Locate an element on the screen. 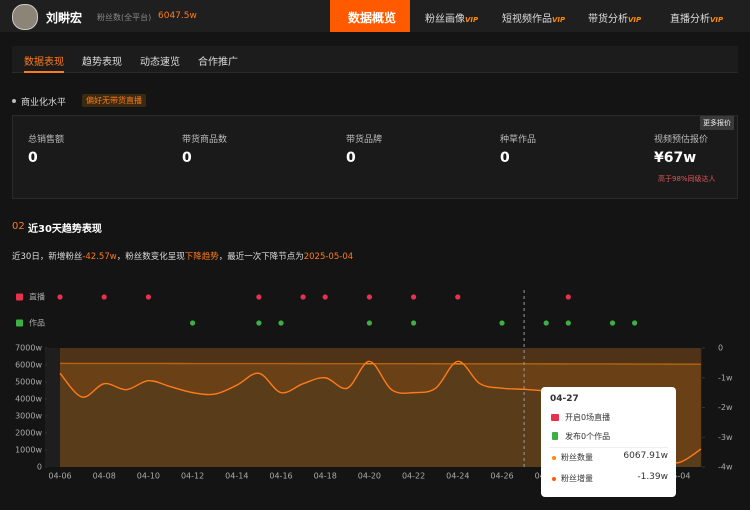 The image size is (750, 510). section-index: 02 is located at coordinates (18, 226).